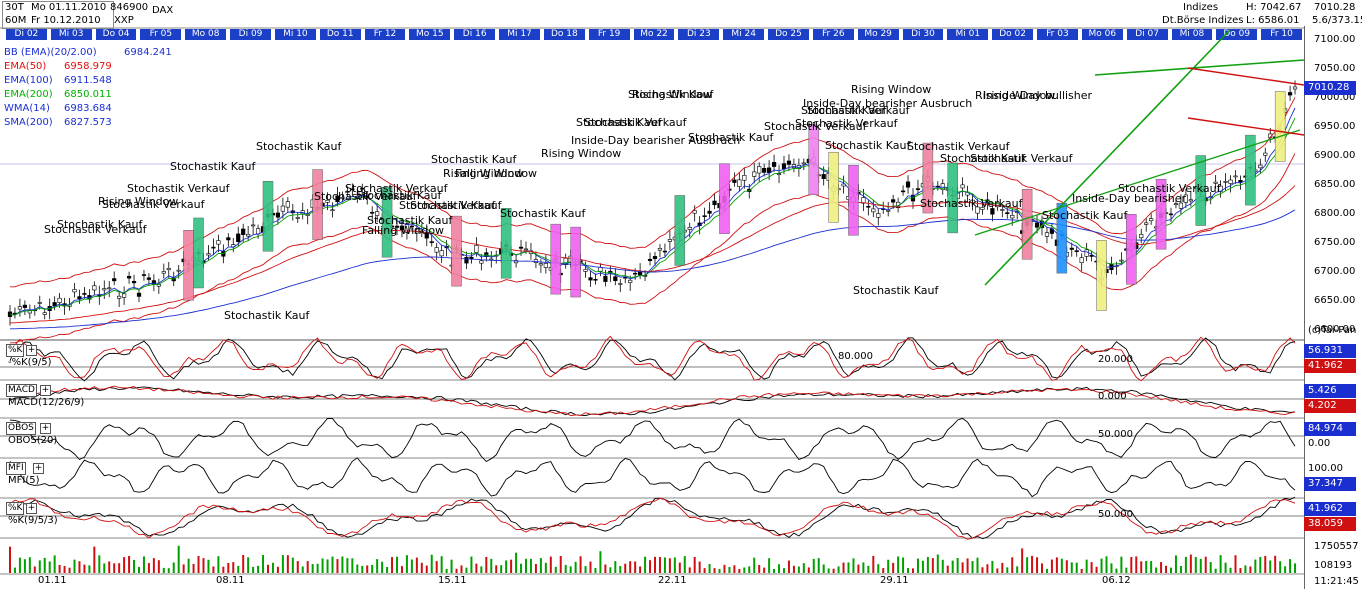 The height and width of the screenshot is (589, 1362). What do you see at coordinates (1192, 34) in the screenshot?
I see `day-tab: Mi 08` at bounding box center [1192, 34].